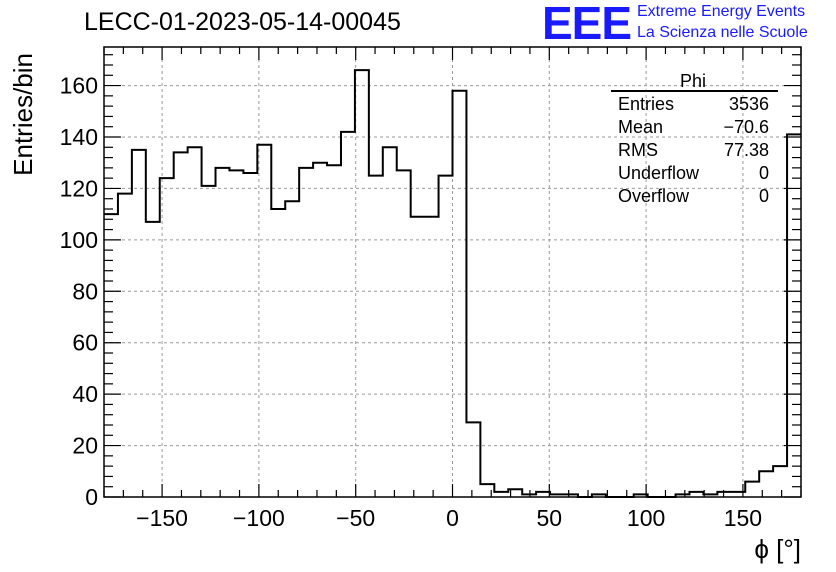  What do you see at coordinates (79, 137) in the screenshot?
I see `y-tick-label: 140` at bounding box center [79, 137].